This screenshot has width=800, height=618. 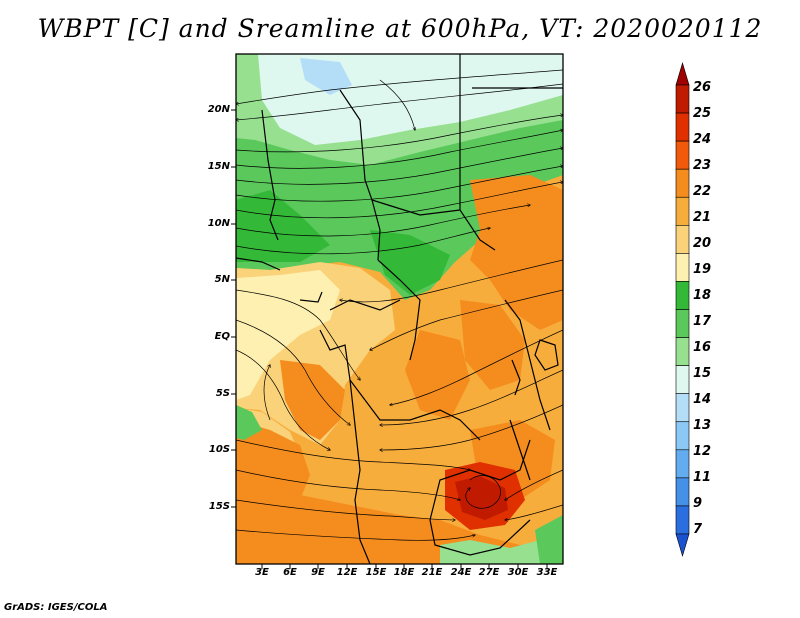 I want to click on colorbar-label: 23, so click(x=702, y=165).